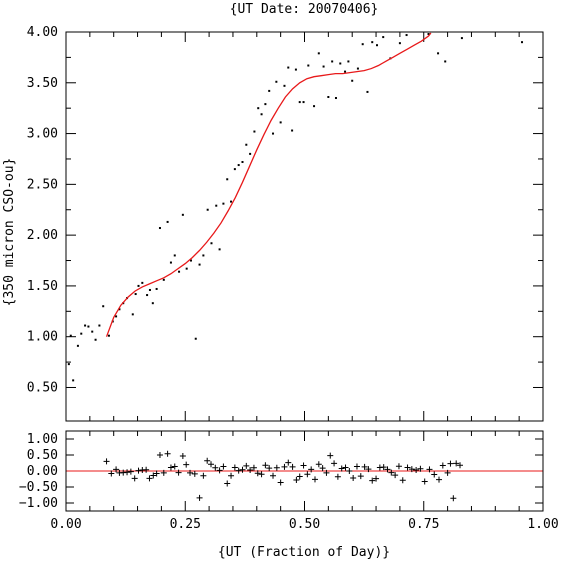  Describe the element at coordinates (542, 524) in the screenshot. I see `x-tick-label: 1.00` at that location.